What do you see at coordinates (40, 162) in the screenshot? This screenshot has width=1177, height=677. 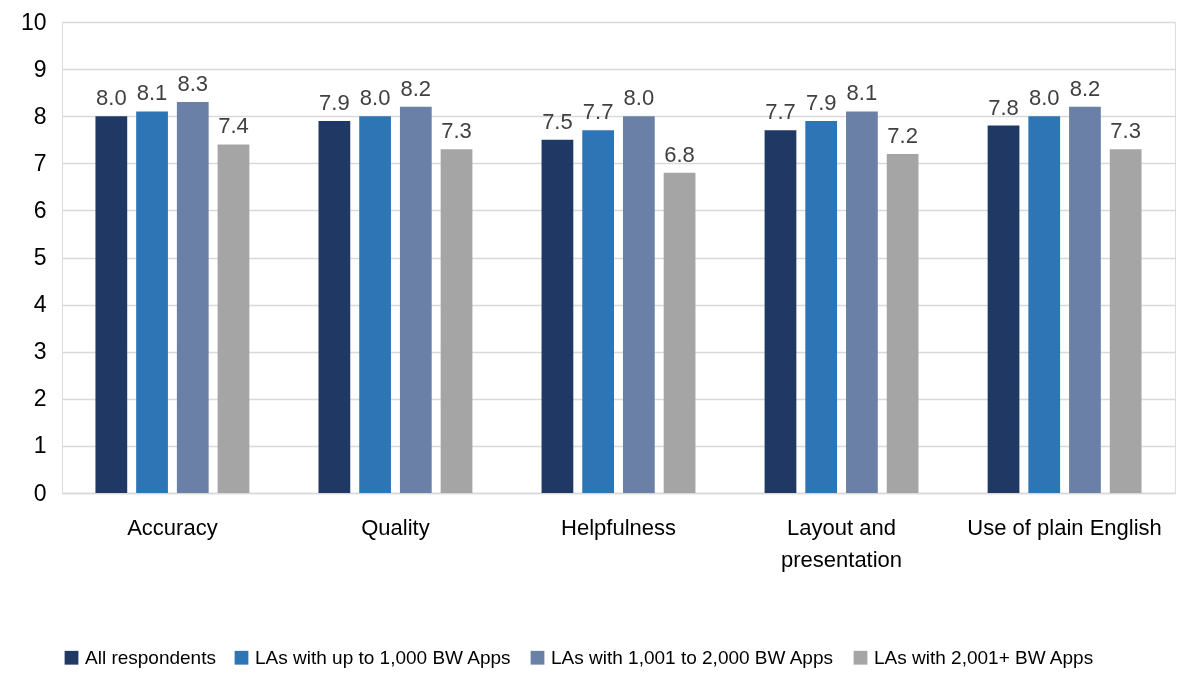 I see `y-tick-label: 7` at bounding box center [40, 162].